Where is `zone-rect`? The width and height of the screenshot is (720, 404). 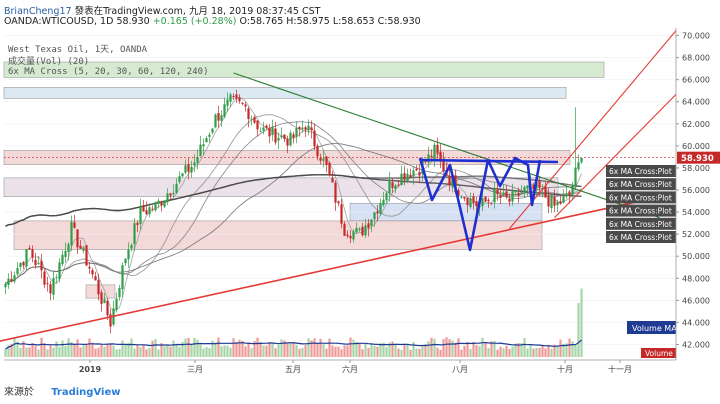 zone-rect is located at coordinates (304, 69).